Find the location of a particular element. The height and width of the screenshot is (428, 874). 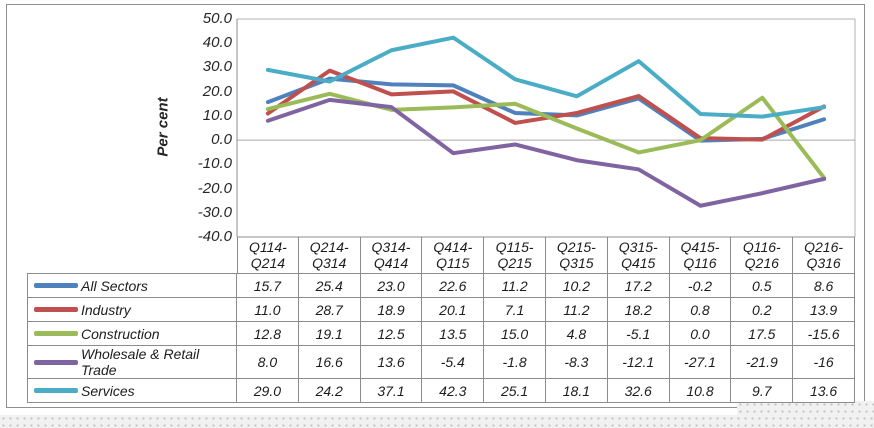

series-label-cell: Services is located at coordinates (132, 391).